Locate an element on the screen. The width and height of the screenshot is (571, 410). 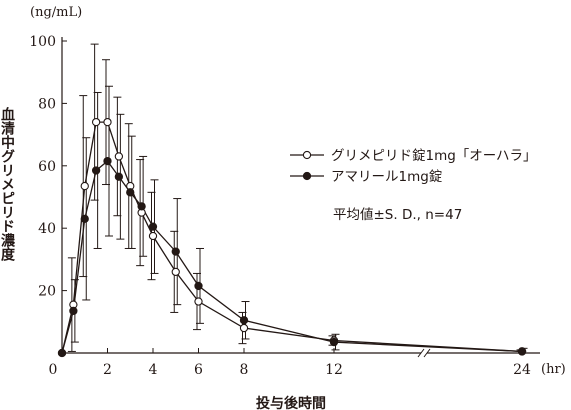
legend-label: アマリール1mg錠 is located at coordinates (387, 177).